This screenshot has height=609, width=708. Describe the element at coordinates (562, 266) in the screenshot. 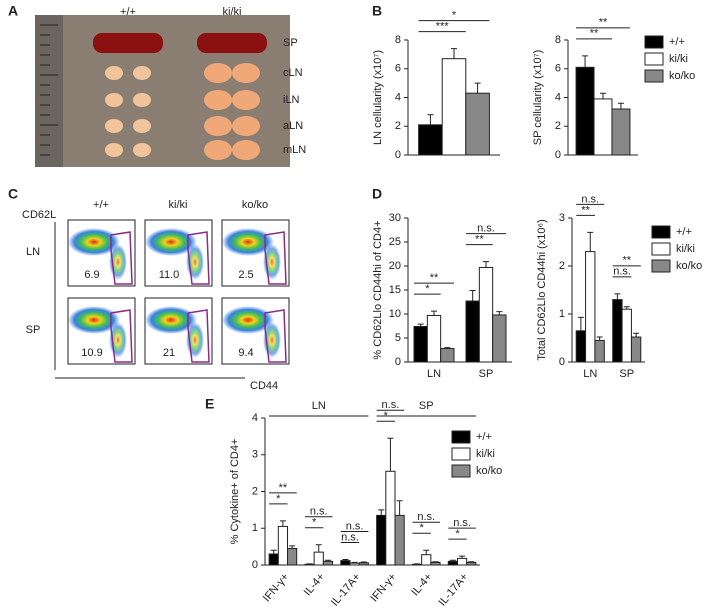

I see `y-tick-label: 2` at that location.